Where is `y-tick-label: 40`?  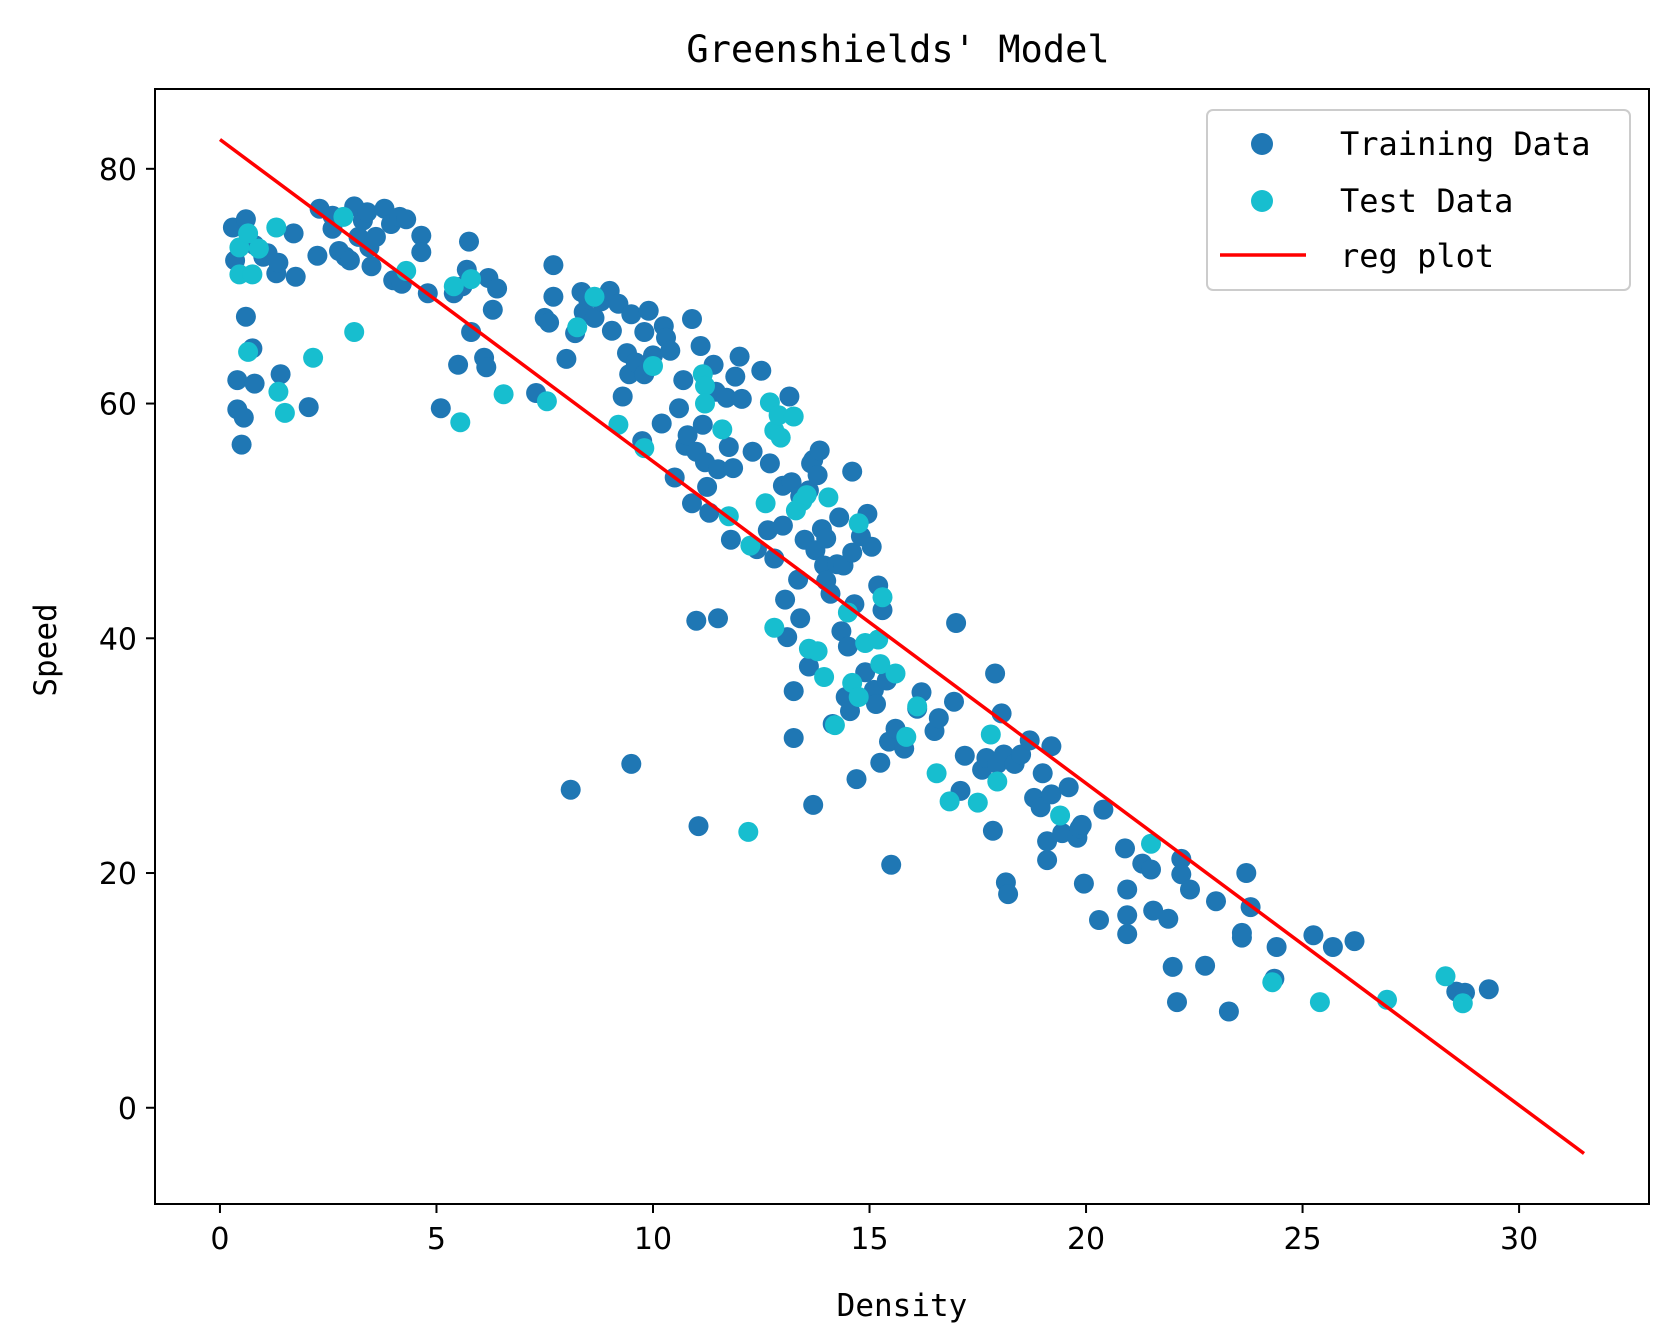
y-tick-label: 40 is located at coordinates (118, 639).